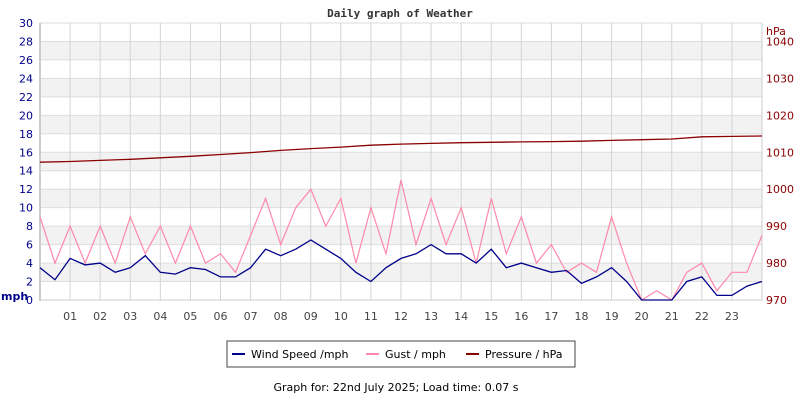 The image size is (800, 404). What do you see at coordinates (672, 316) in the screenshot?
I see `x-tick-label: 21` at bounding box center [672, 316].